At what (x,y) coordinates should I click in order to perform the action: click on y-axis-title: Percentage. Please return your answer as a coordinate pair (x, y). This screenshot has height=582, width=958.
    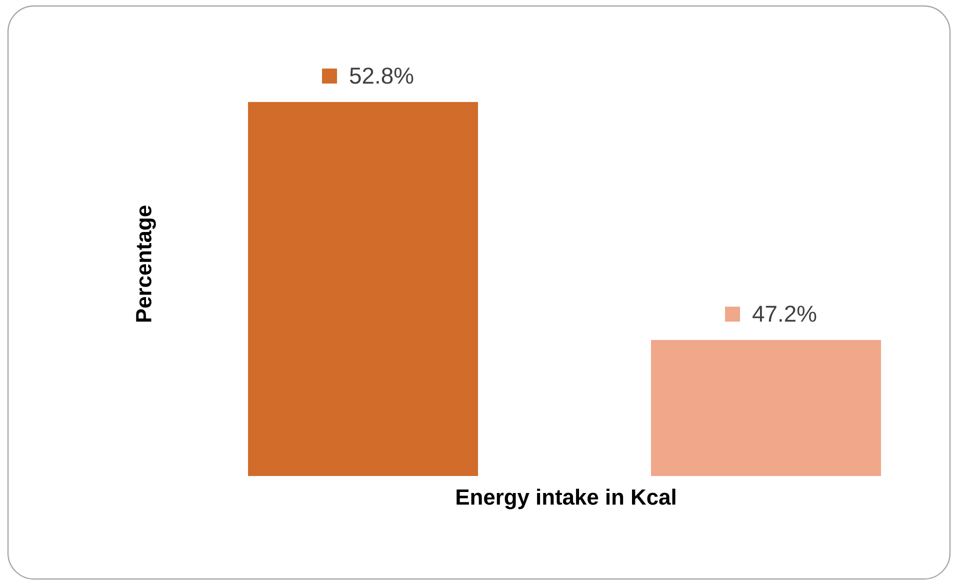
    Looking at the image, I should click on (146, 264).